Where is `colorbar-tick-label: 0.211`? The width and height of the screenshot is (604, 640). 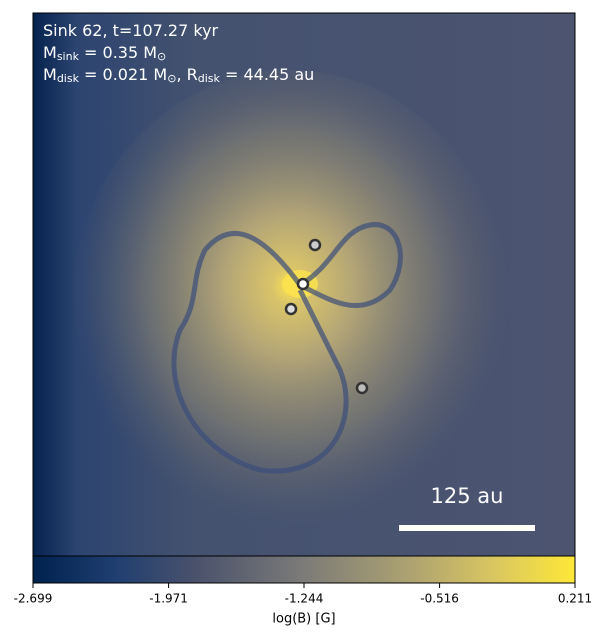 colorbar-tick-label: 0.211 is located at coordinates (575, 599).